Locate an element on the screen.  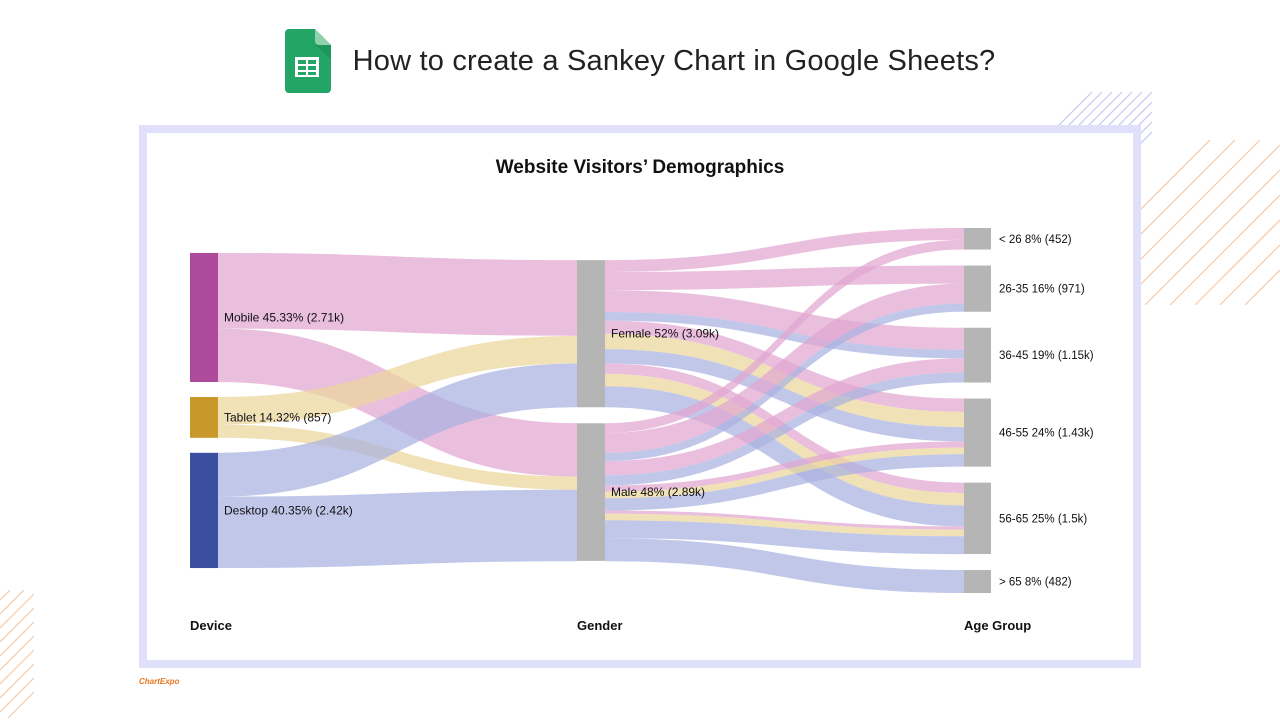
sankey-link-tablet-to-male is located at coordinates (397, 457).